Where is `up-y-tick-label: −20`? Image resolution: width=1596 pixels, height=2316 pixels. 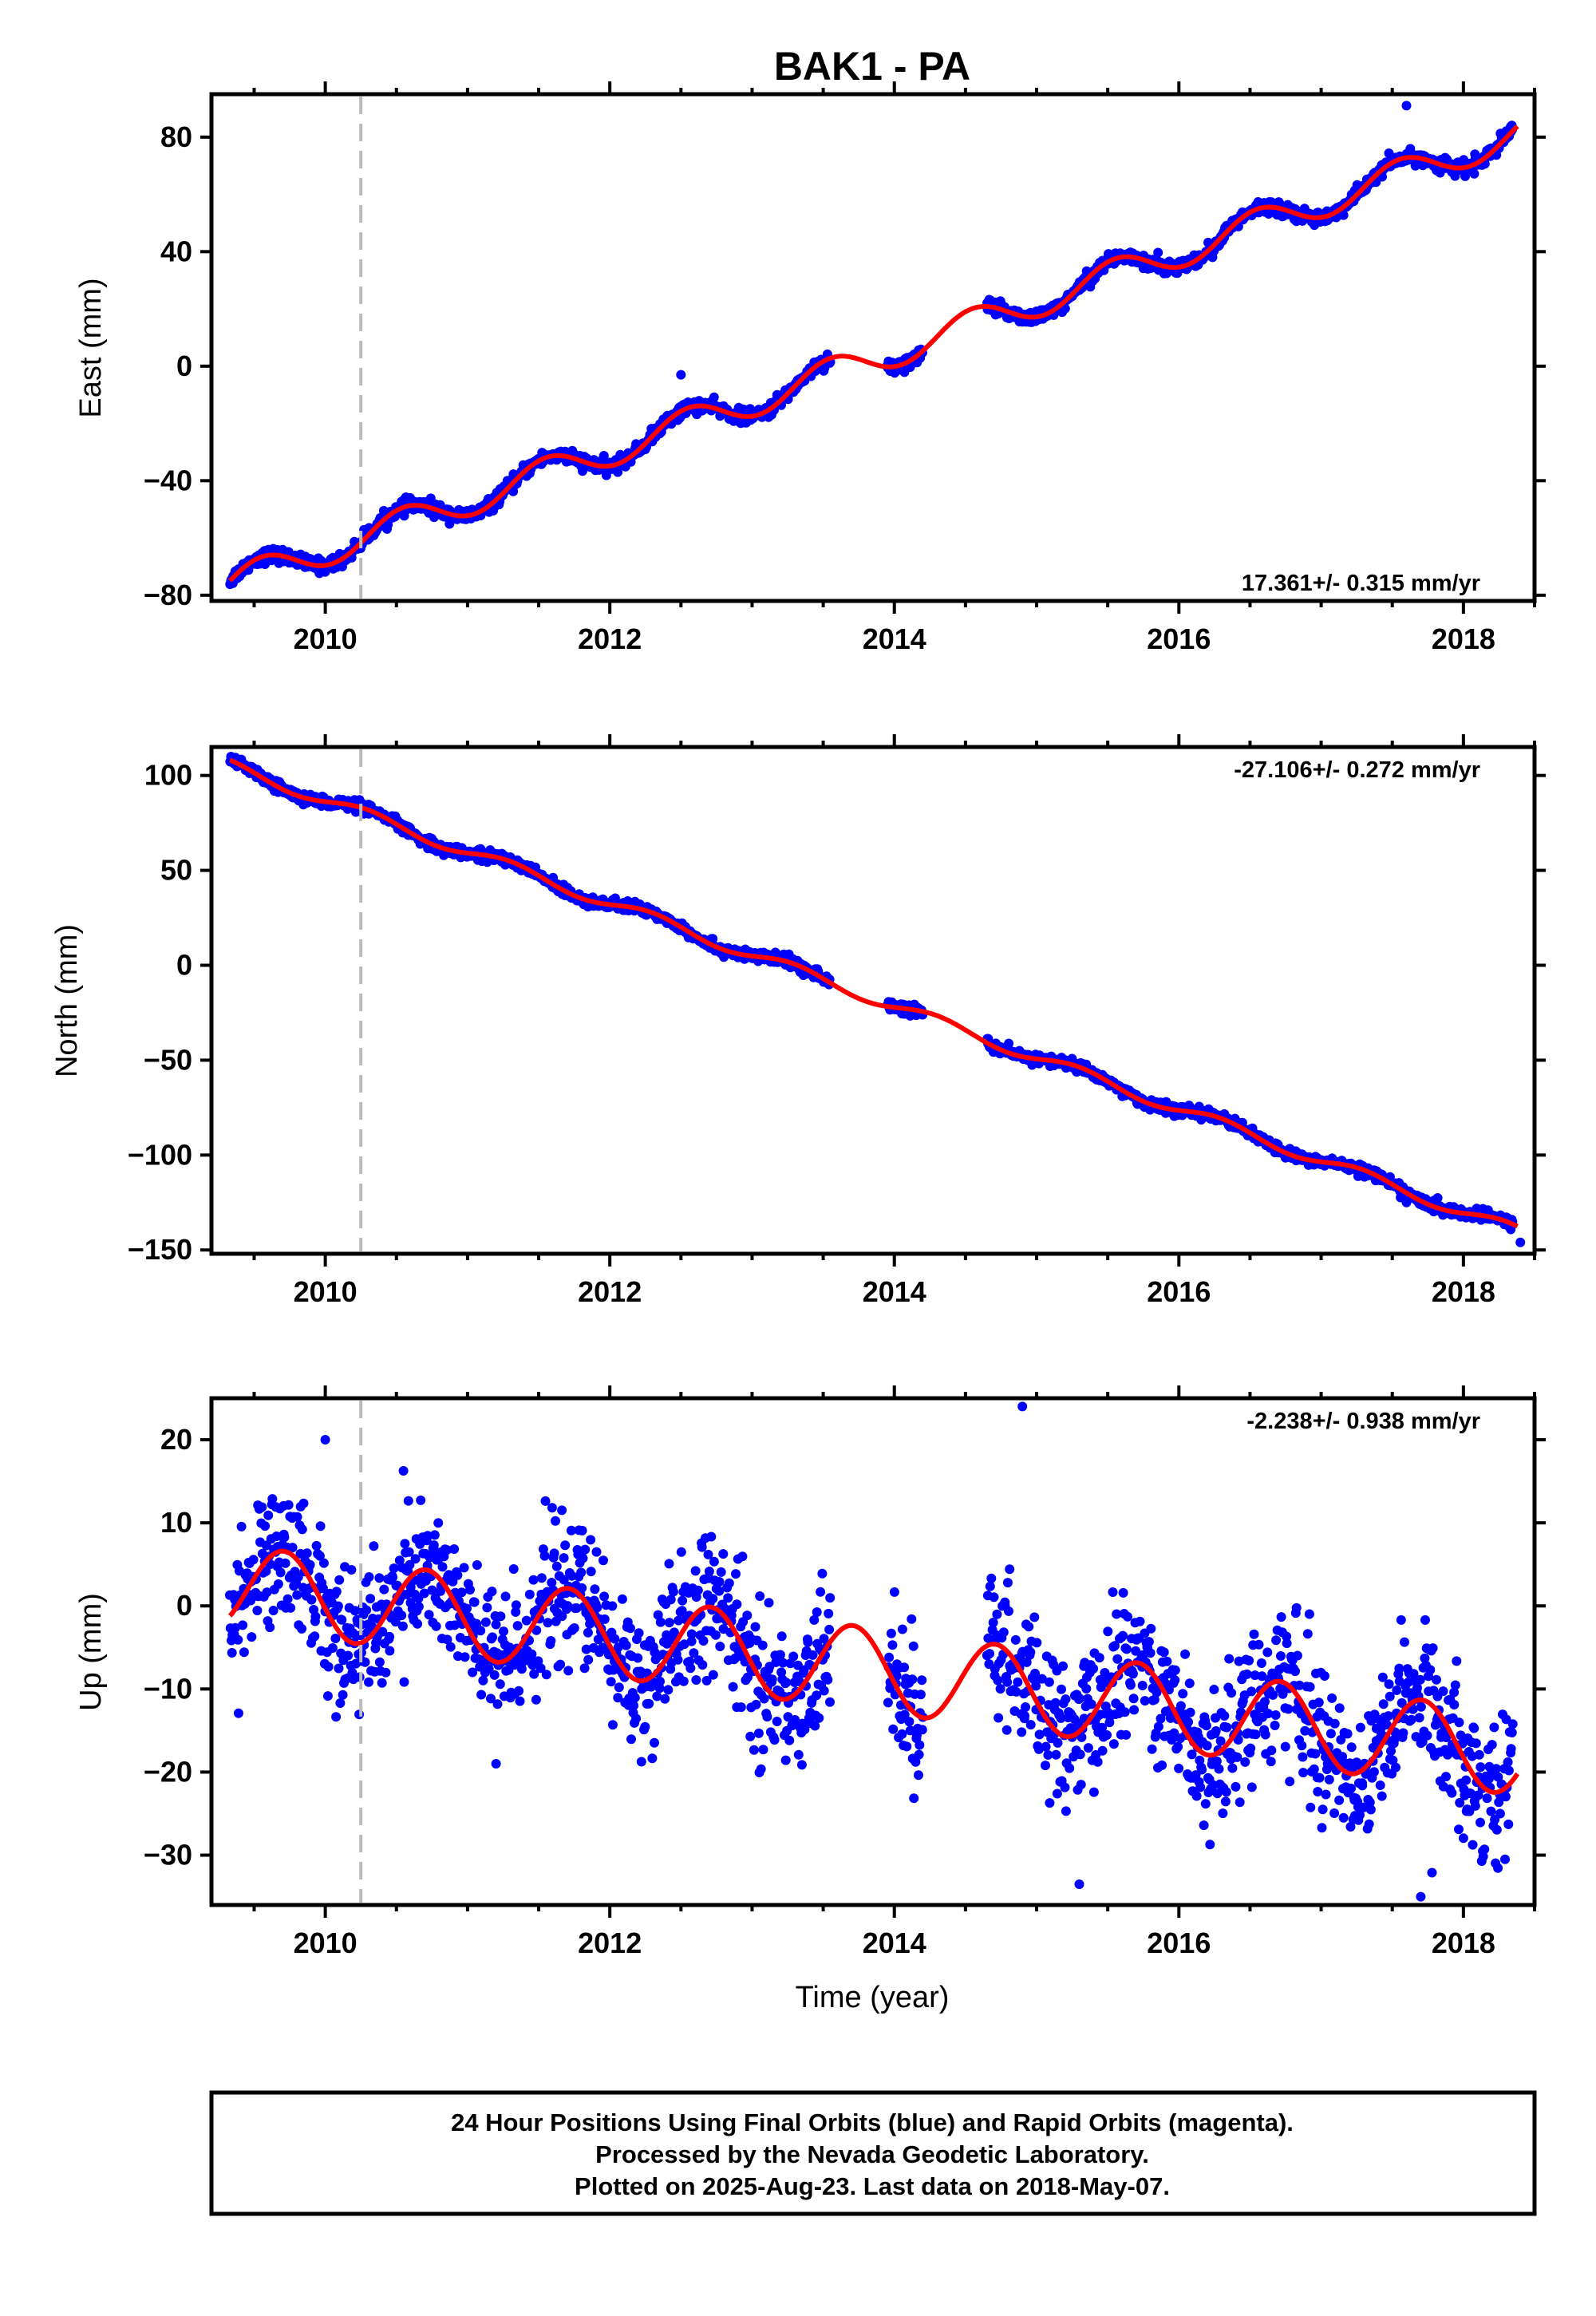 up-y-tick-label: −20 is located at coordinates (168, 1771).